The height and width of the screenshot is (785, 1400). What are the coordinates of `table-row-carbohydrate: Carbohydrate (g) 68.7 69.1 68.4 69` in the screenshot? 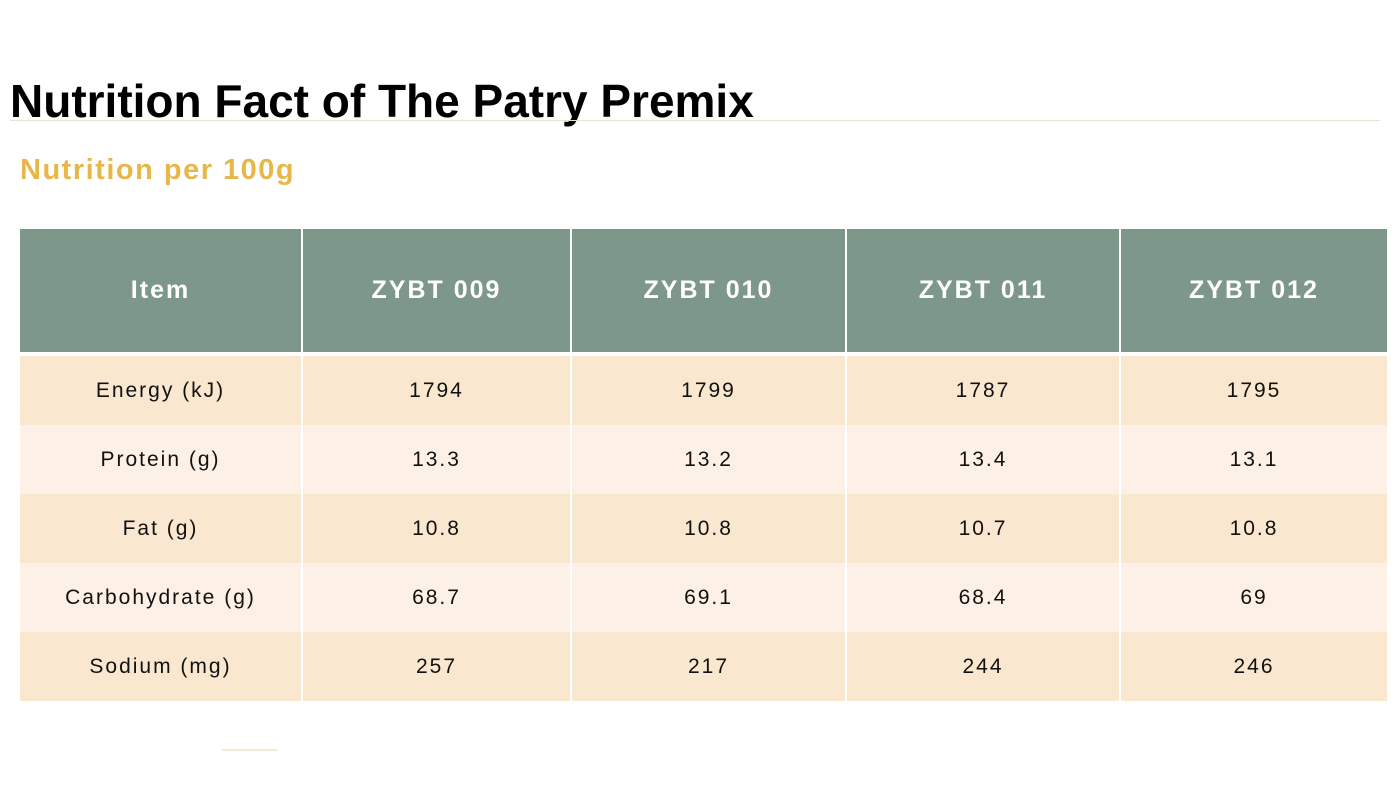 It's located at (703, 597).